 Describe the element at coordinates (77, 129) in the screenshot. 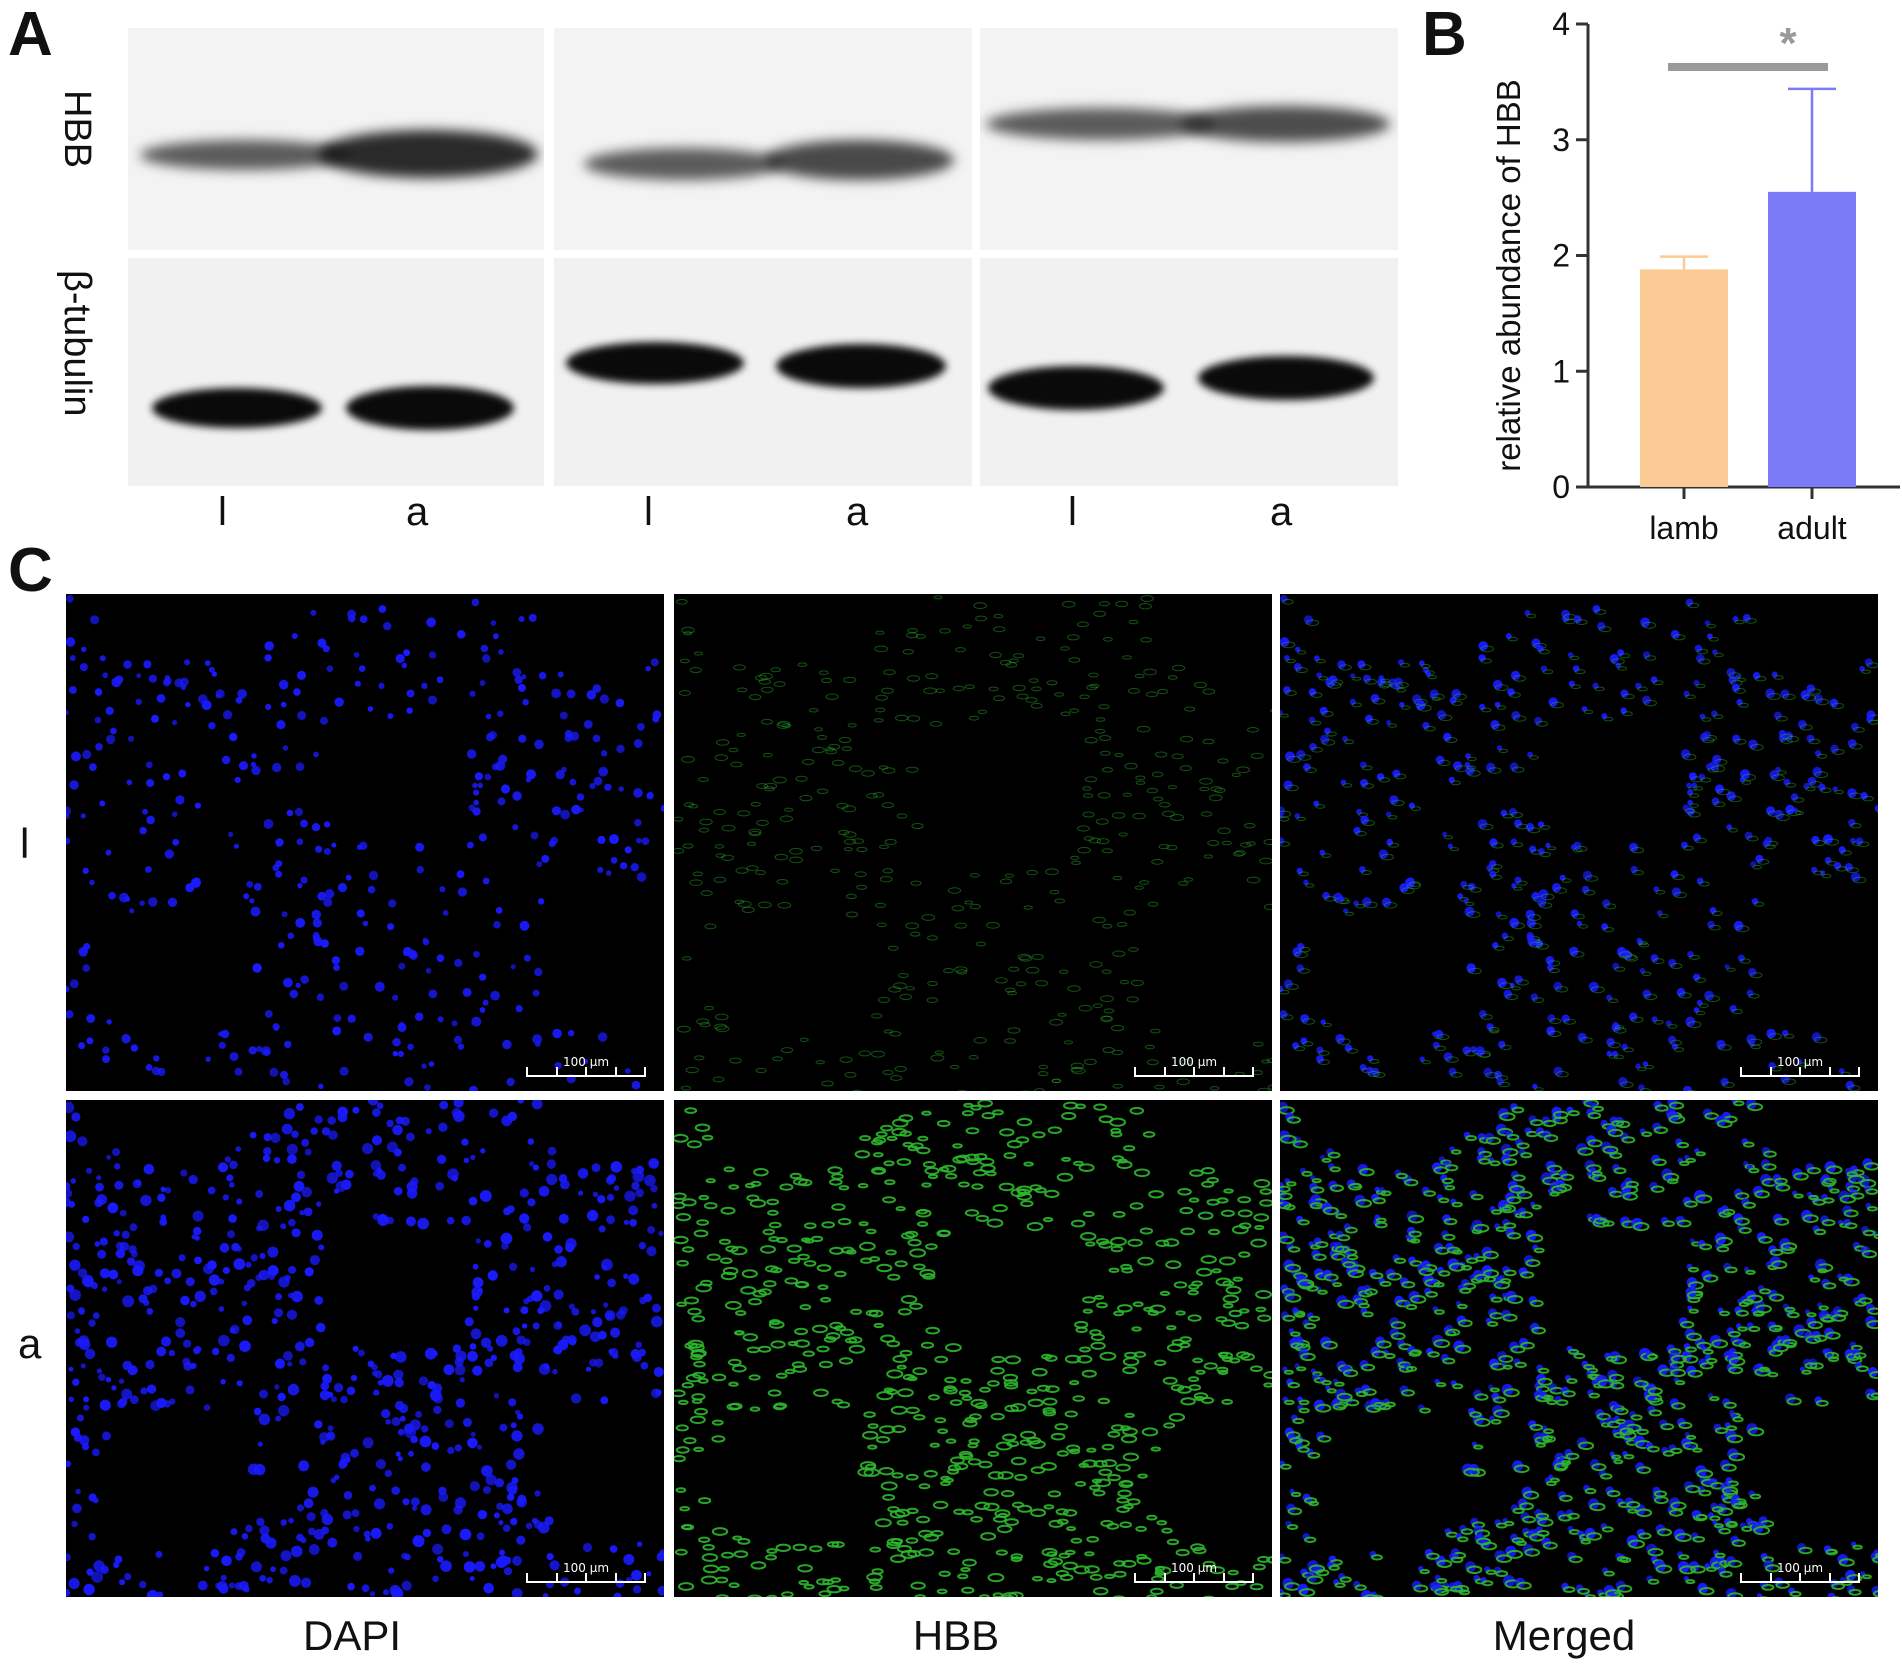

I see `hbb-row-label: HBB` at that location.